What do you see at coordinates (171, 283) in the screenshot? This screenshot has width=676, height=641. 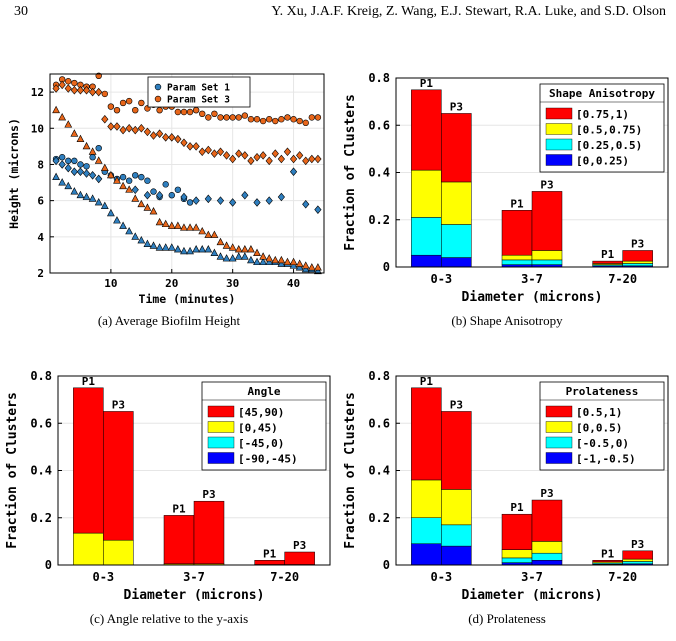 I see `x-tick-label: 20` at bounding box center [171, 283].